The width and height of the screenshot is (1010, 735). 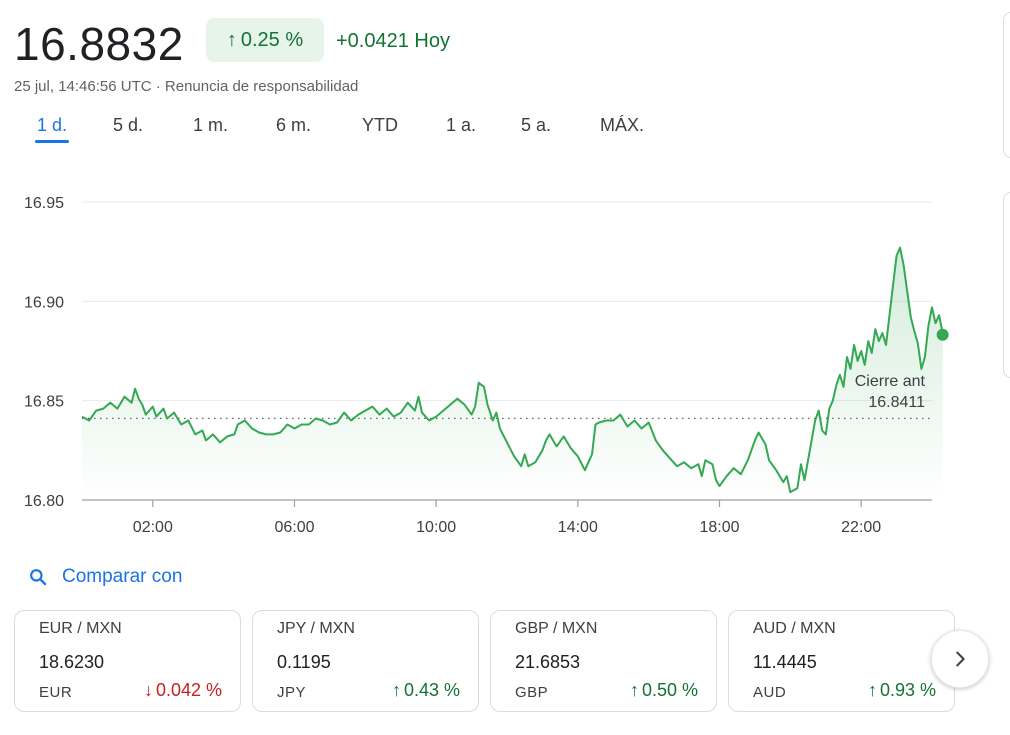 I want to click on tab-max: MÁX., so click(x=622, y=125).